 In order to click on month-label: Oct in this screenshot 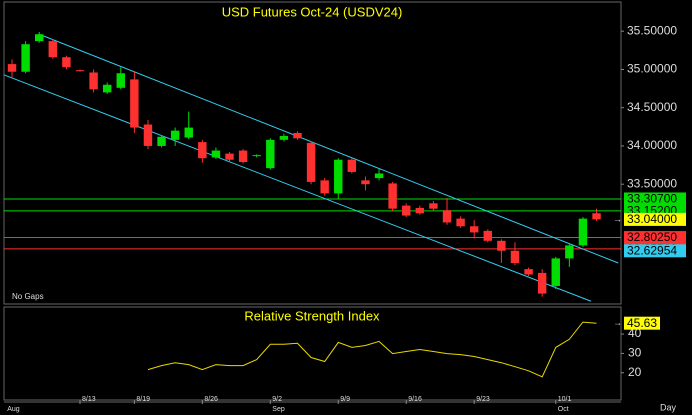, I will do `click(563, 409)`.